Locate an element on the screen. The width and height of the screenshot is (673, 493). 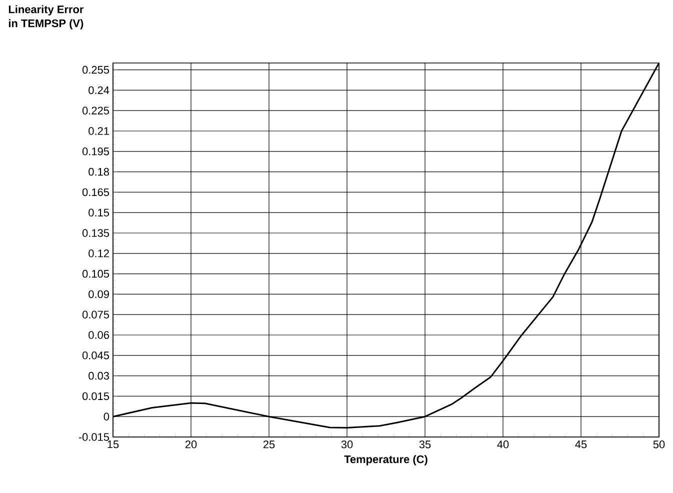
y-tick-label: 0.075 is located at coordinates (96, 314).